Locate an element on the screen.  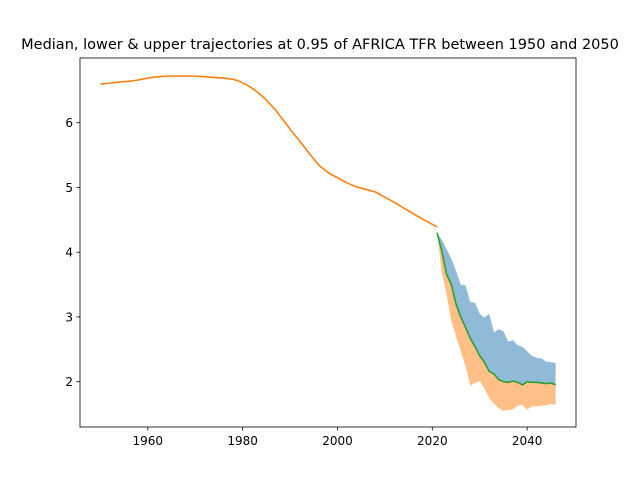
y-tick-label: 6 is located at coordinates (69, 123).